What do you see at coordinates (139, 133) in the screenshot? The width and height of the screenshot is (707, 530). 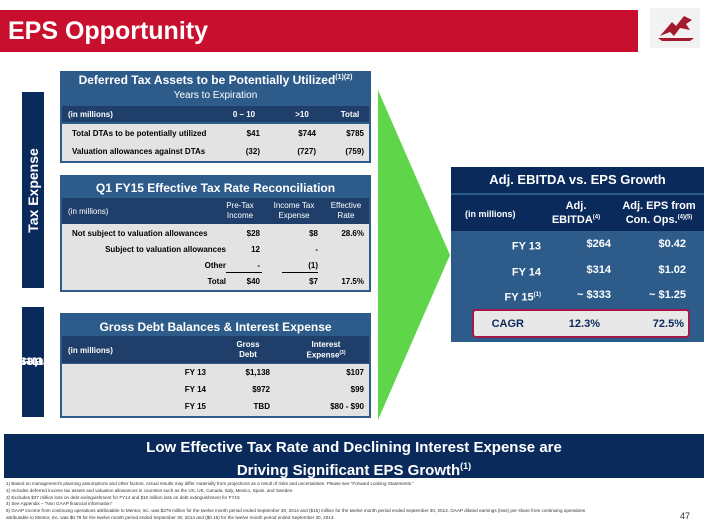 I see `table-row: Total DTAs to be potentially utilized` at bounding box center [139, 133].